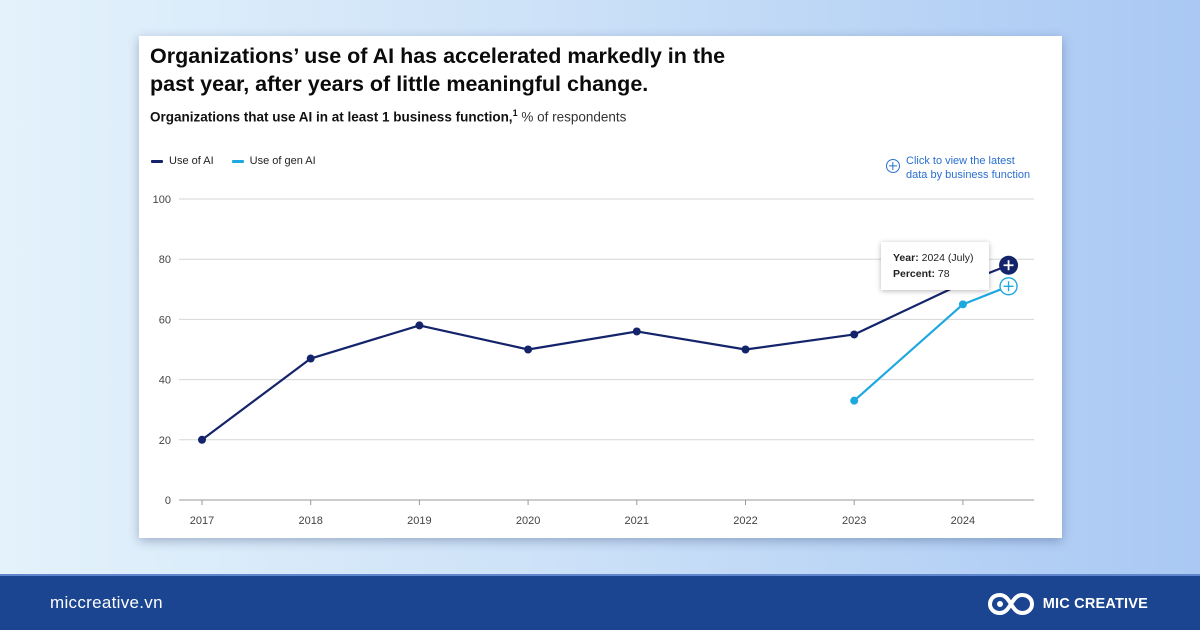 The height and width of the screenshot is (630, 1200). I want to click on x-tick-label-2023: 2023, so click(854, 521).